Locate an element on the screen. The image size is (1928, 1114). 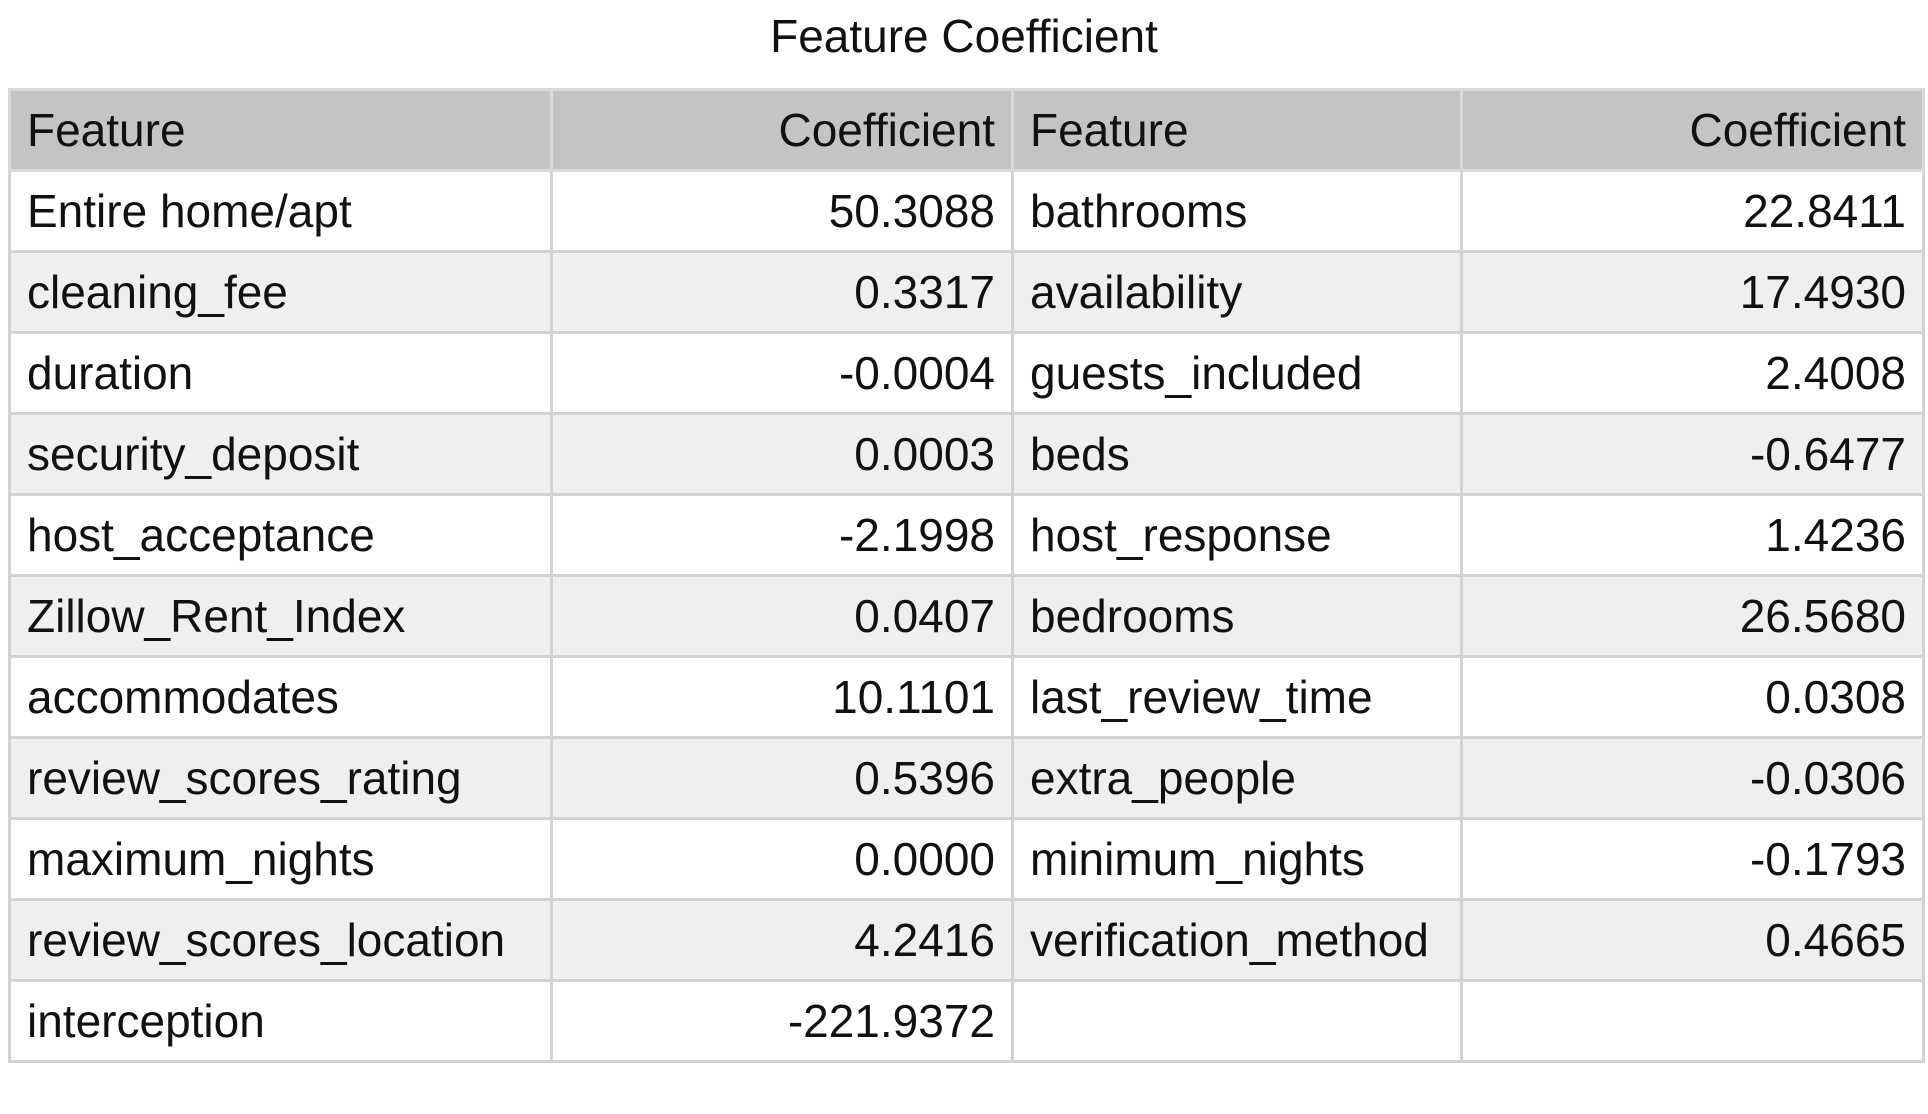
table-row: duration -0.0004 guests_included 2.4008 is located at coordinates (966, 373).